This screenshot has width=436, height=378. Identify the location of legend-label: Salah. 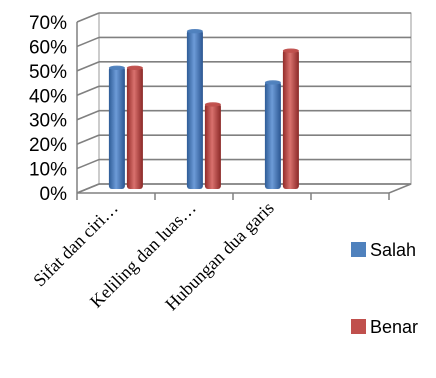
(393, 250).